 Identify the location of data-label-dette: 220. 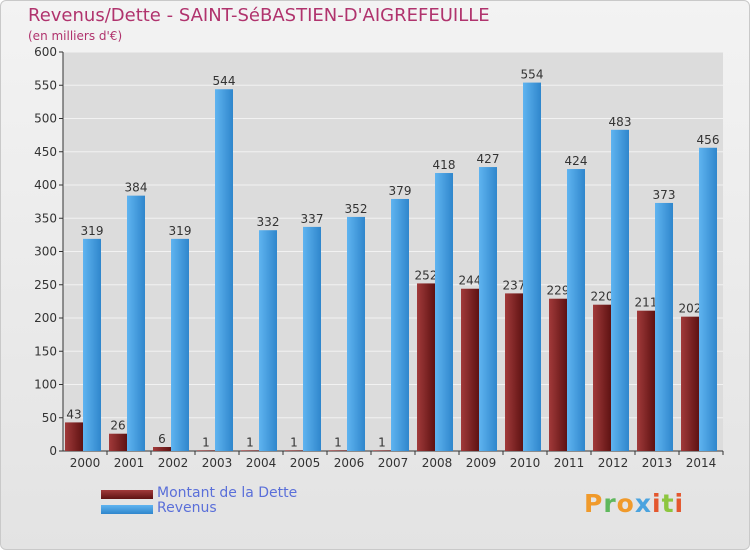
(602, 297).